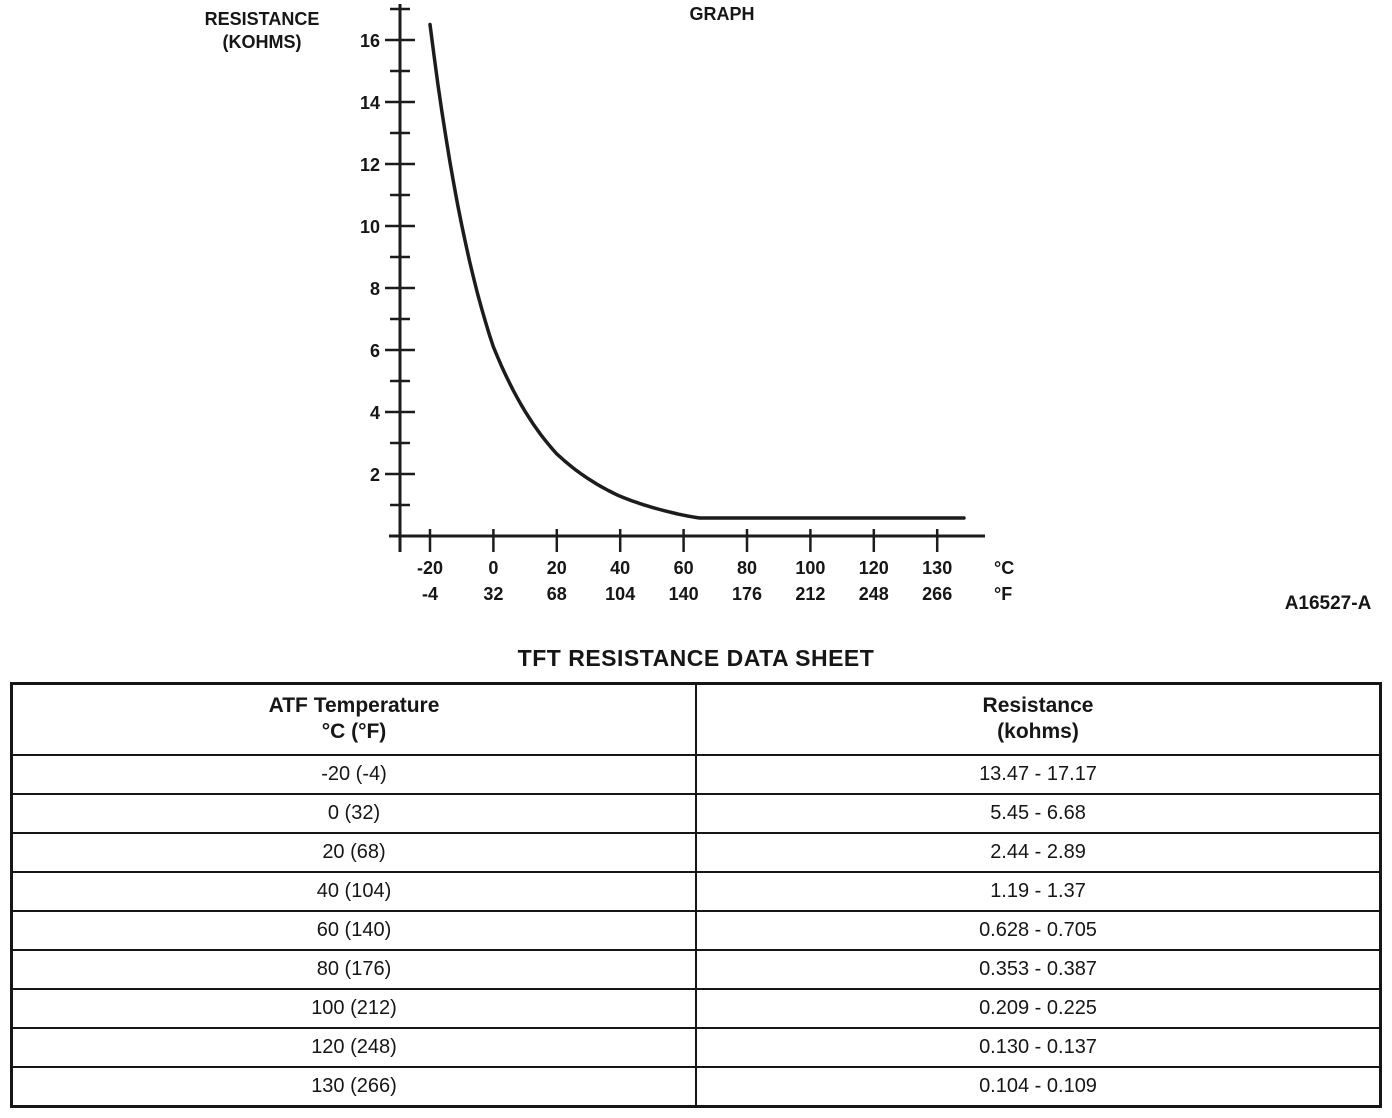 The width and height of the screenshot is (1392, 1118). Describe the element at coordinates (1038, 1008) in the screenshot. I see `resistance-cell: 0.209 - 0.225` at that location.